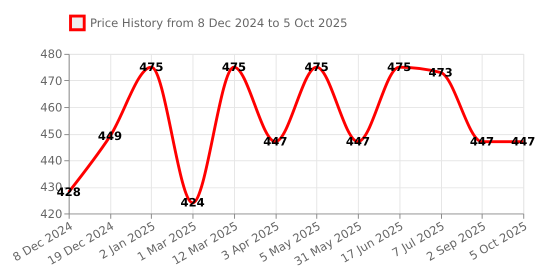  Describe the element at coordinates (51, 213) in the screenshot. I see `y-tick-label: 420` at that location.